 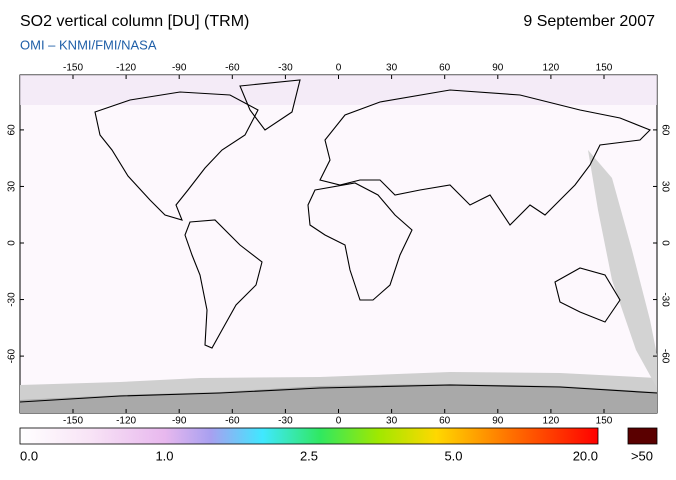 What do you see at coordinates (453, 455) in the screenshot?
I see `colorbar-label: 5.0` at bounding box center [453, 455].